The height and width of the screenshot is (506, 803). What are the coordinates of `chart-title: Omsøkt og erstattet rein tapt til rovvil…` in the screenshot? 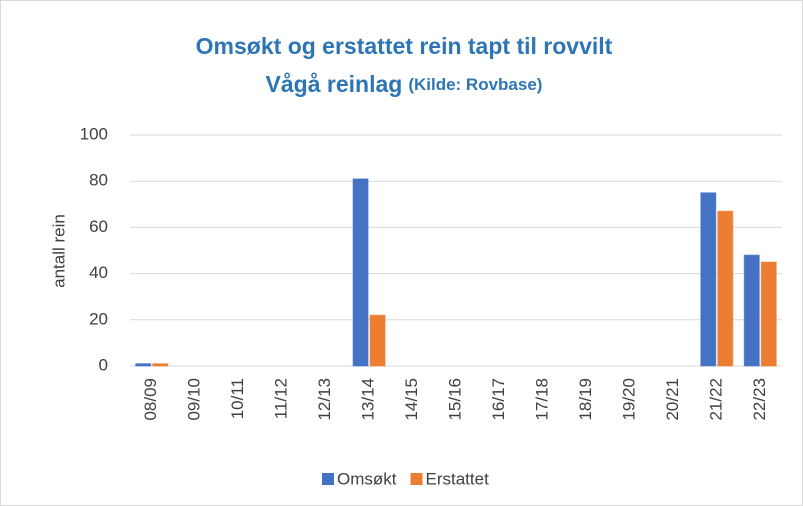 It's located at (404, 46).